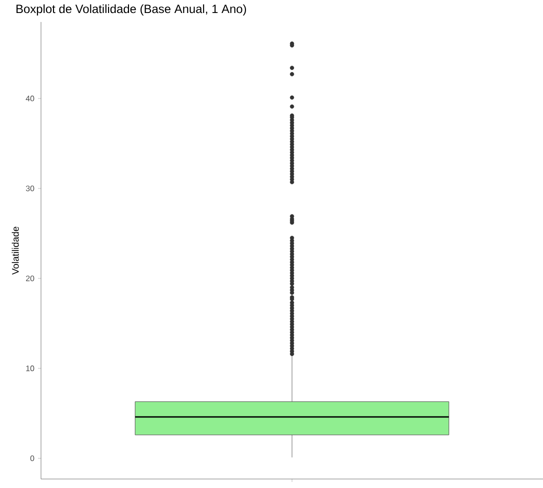 This screenshot has height=488, width=543. Describe the element at coordinates (131, 10) in the screenshot. I see `chart-title: Boxplot de Volatilidade (Base Anual, 1 Ano)` at that location.